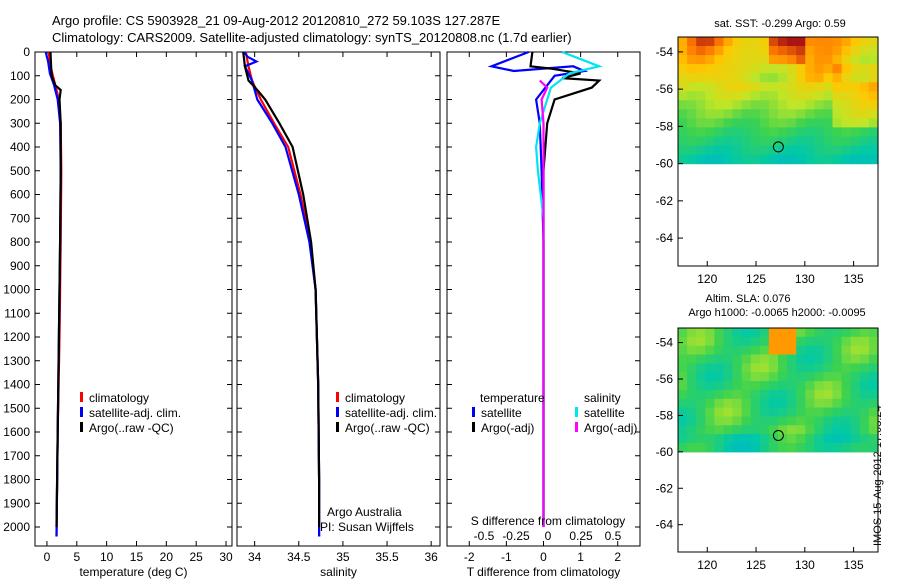  I want to click on sst-map-title: sat. SST: -0.299 Argo: 0.59, so click(779, 24).